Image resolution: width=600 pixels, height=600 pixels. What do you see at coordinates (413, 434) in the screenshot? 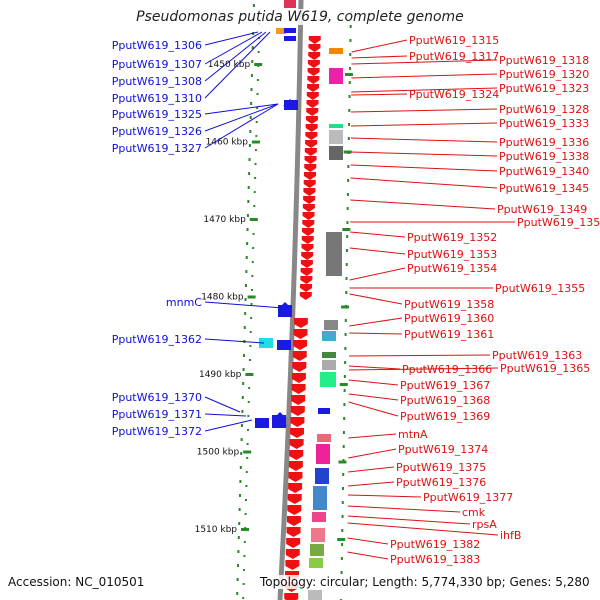
I see `gene-label-forward: mtnA` at bounding box center [413, 434].